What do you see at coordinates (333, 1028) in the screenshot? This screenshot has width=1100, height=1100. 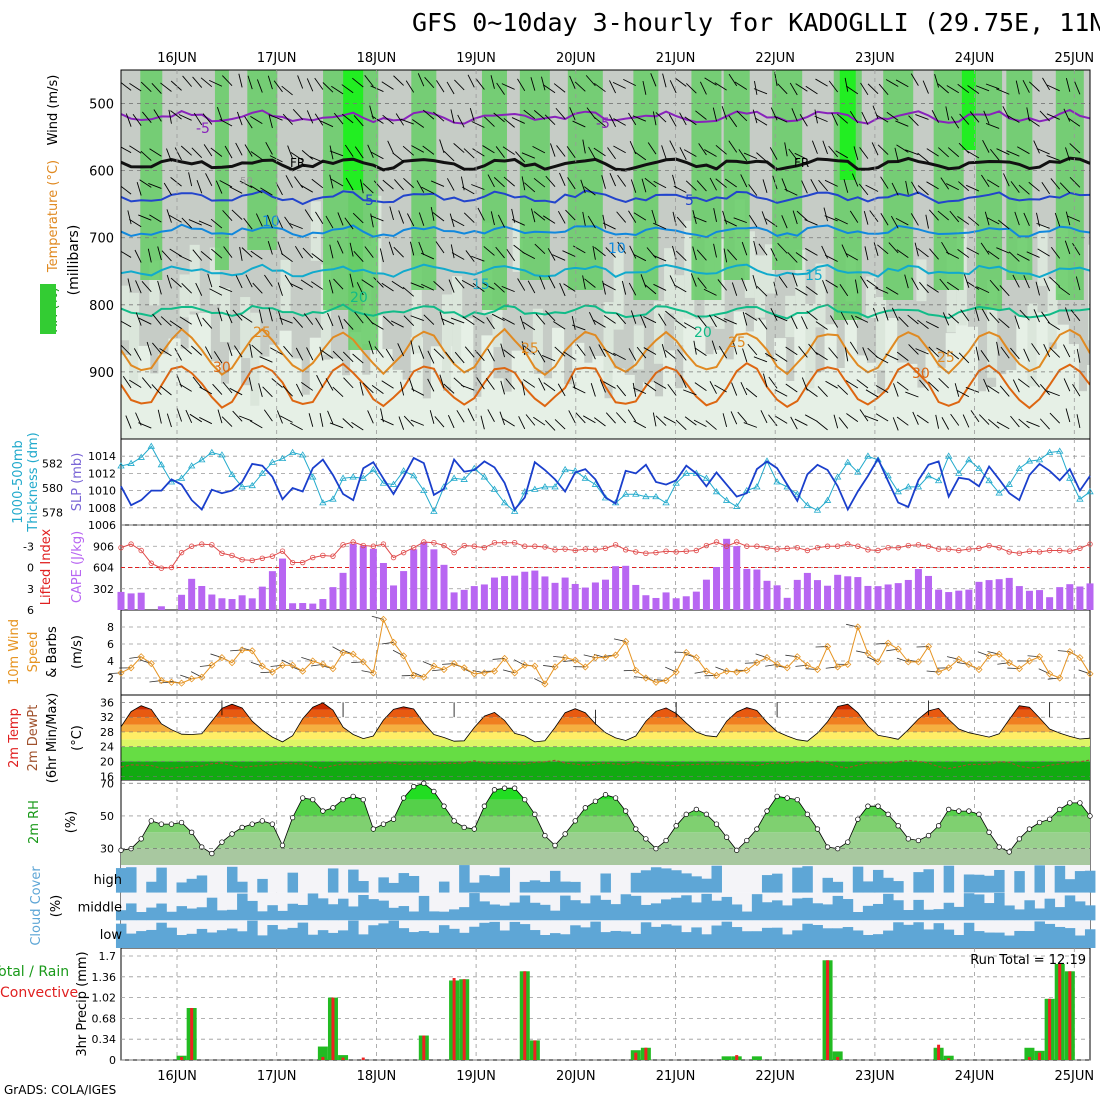 I see `precip-convective-bar` at bounding box center [333, 1028].